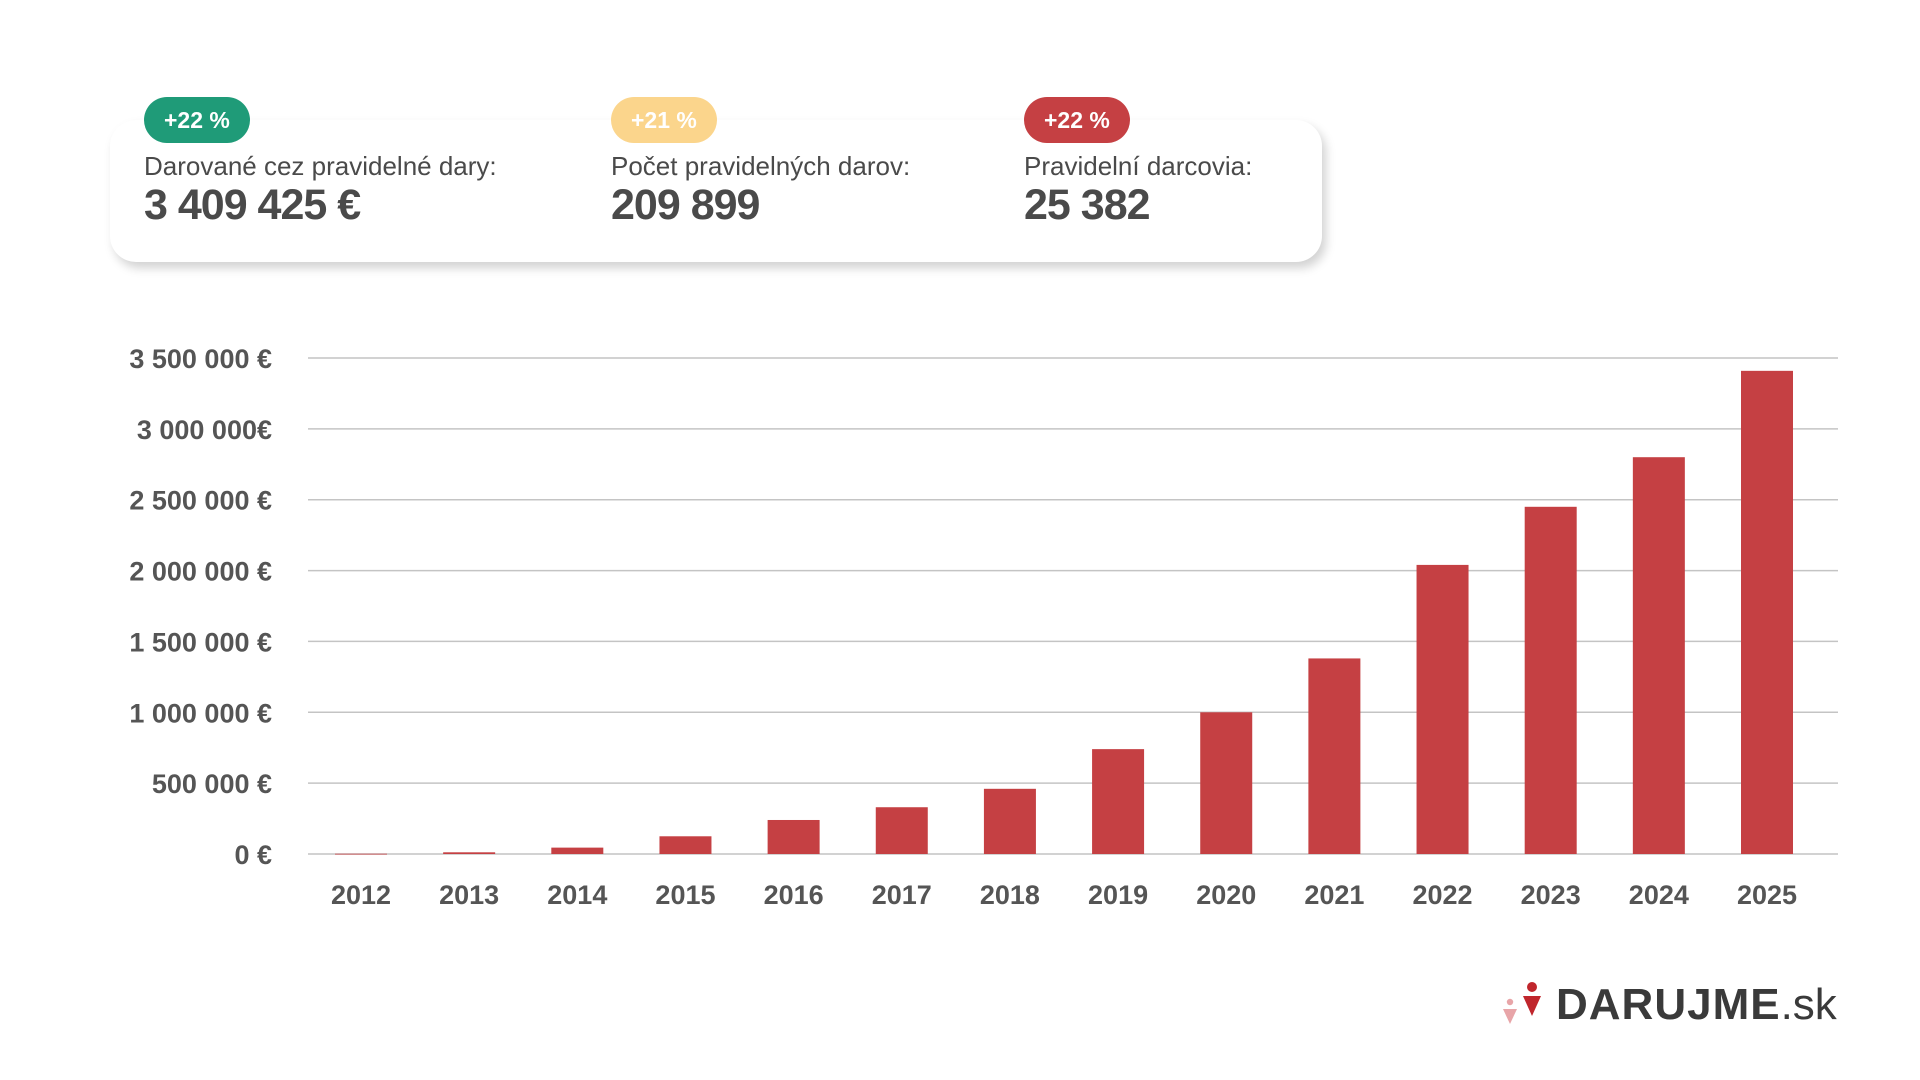  Describe the element at coordinates (1334, 895) in the screenshot. I see `x-tick-label: 2021` at that location.